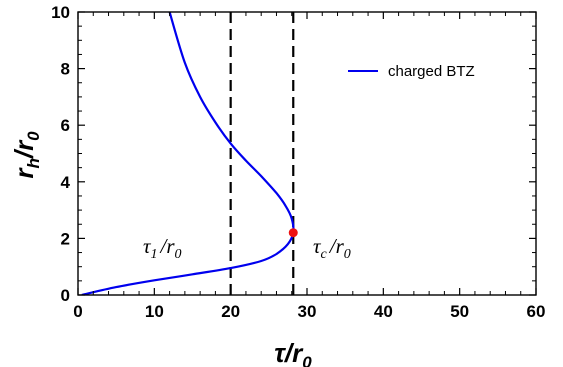 This screenshot has width=563, height=367. I want to click on x-axis-title: τ/r0, so click(293, 352).